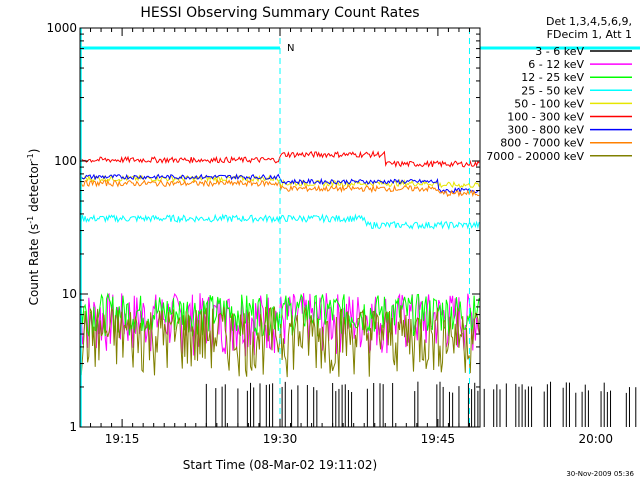  What do you see at coordinates (279, 13) in the screenshot?
I see `chart-title: HESSI Observing Summary Count Rates` at bounding box center [279, 13].